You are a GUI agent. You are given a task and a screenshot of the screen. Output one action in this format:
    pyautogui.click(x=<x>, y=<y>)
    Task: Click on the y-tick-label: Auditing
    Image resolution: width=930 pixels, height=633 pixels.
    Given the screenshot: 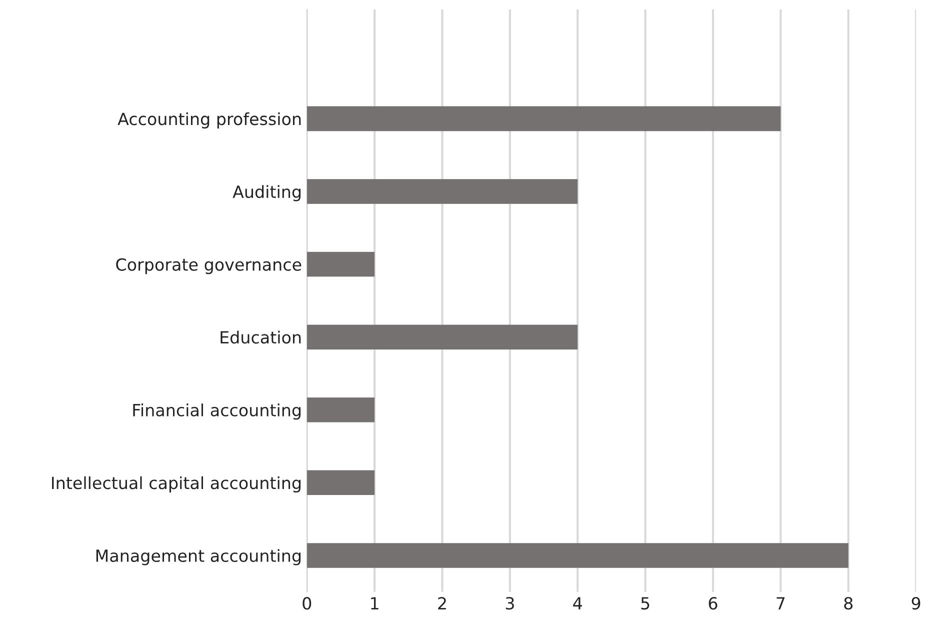 What is the action you would take?
    pyautogui.click(x=266, y=193)
    